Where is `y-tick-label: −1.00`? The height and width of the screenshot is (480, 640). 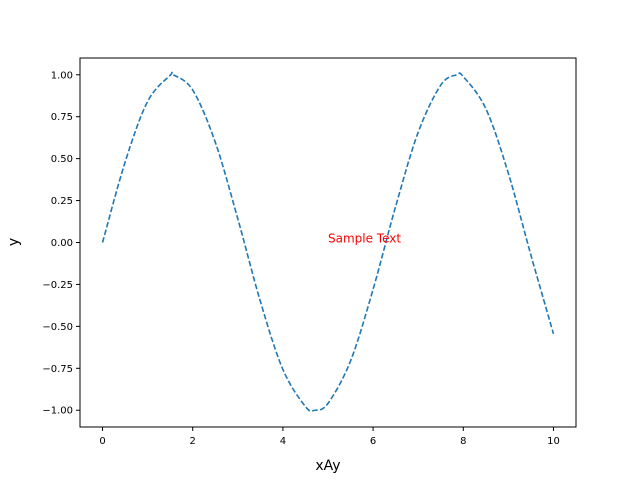 y-tick-label: −1.00 is located at coordinates (57, 411).